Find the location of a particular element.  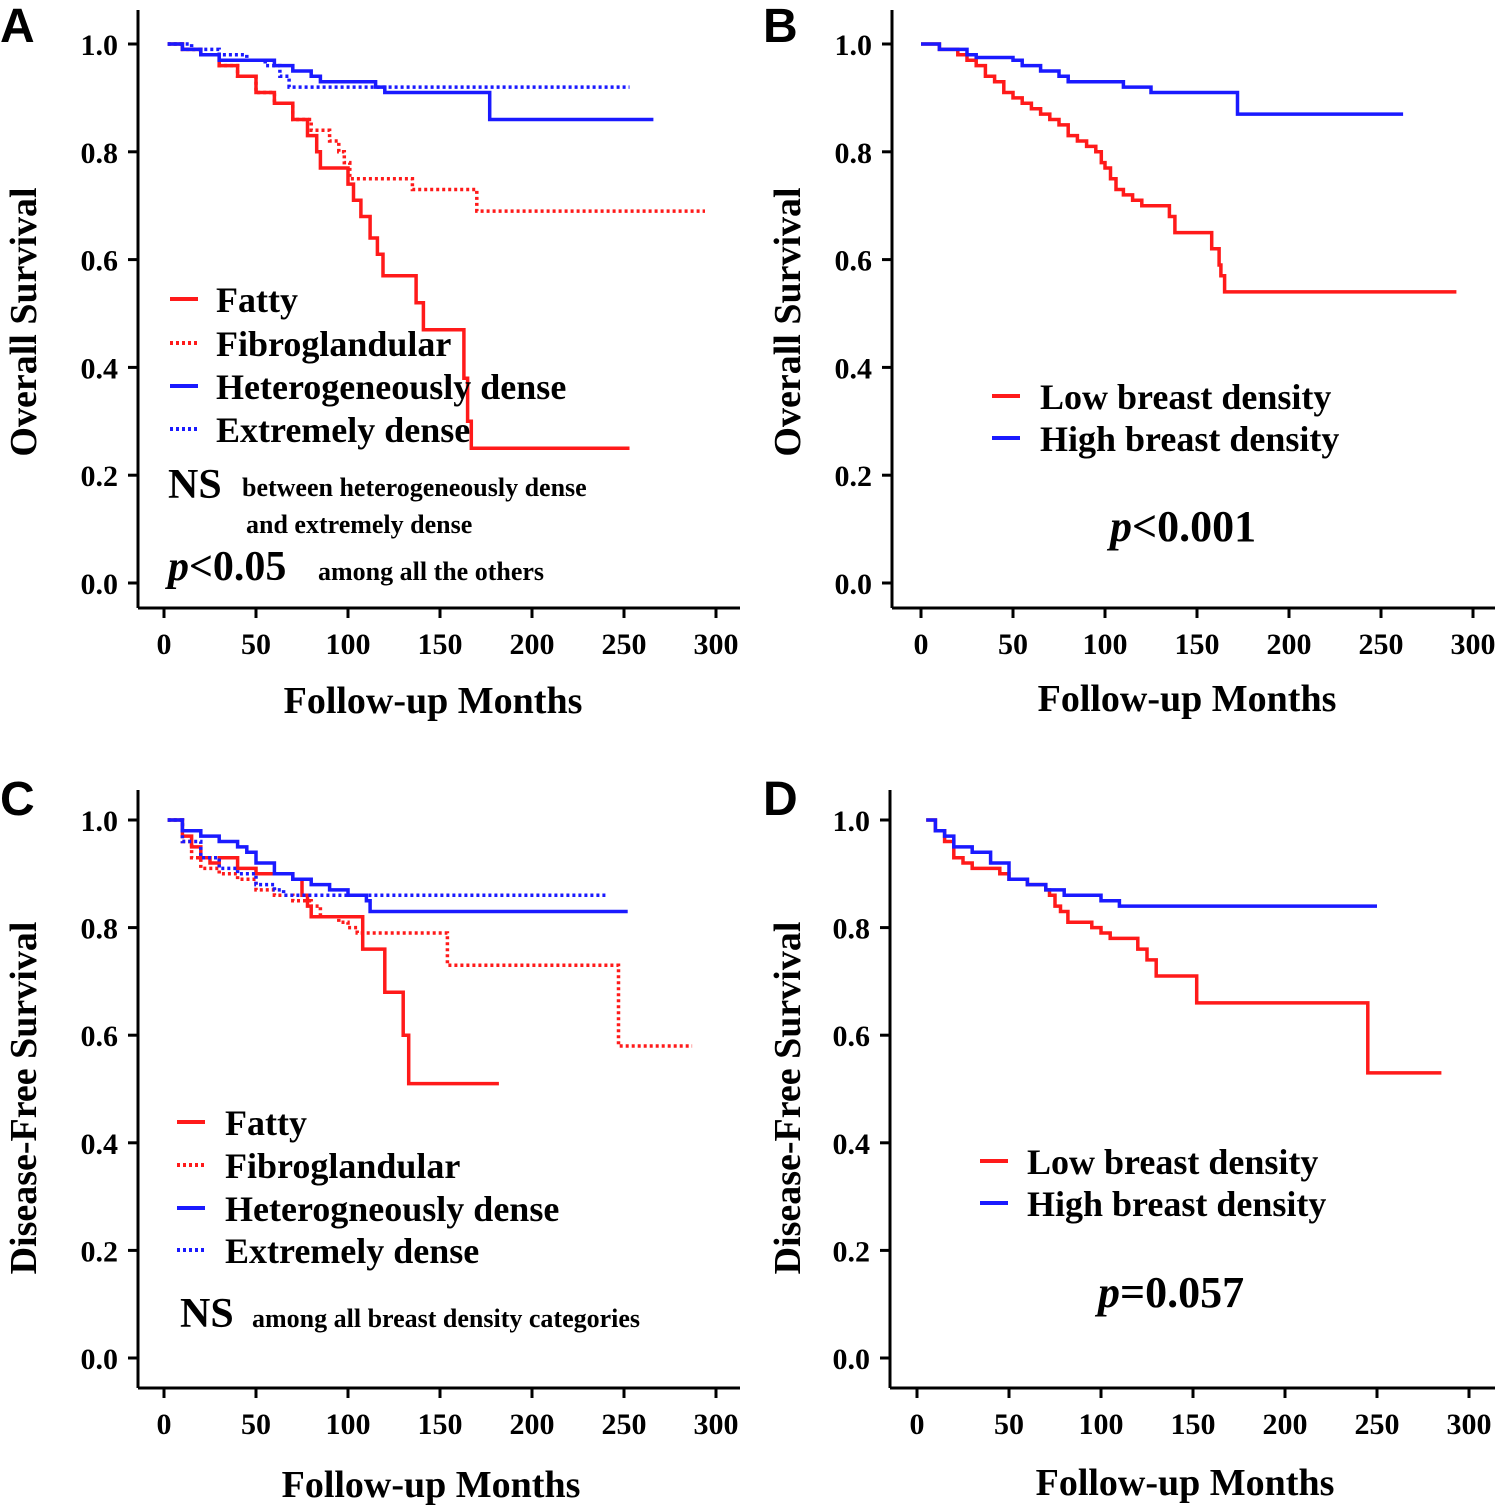

panel-c-annotation: NS among all breast density categories is located at coordinates (410, 1314).